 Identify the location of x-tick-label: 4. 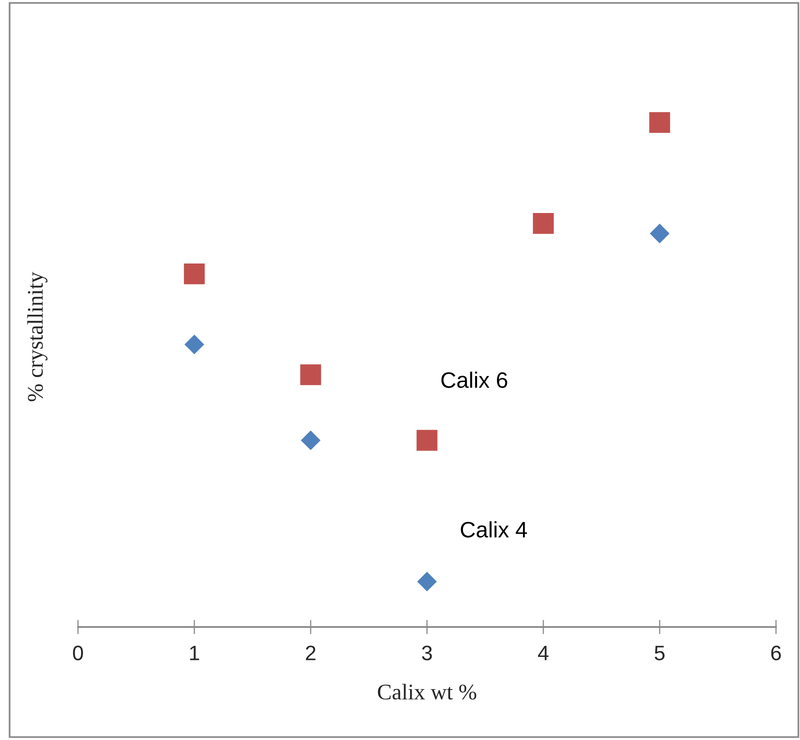
(543, 653).